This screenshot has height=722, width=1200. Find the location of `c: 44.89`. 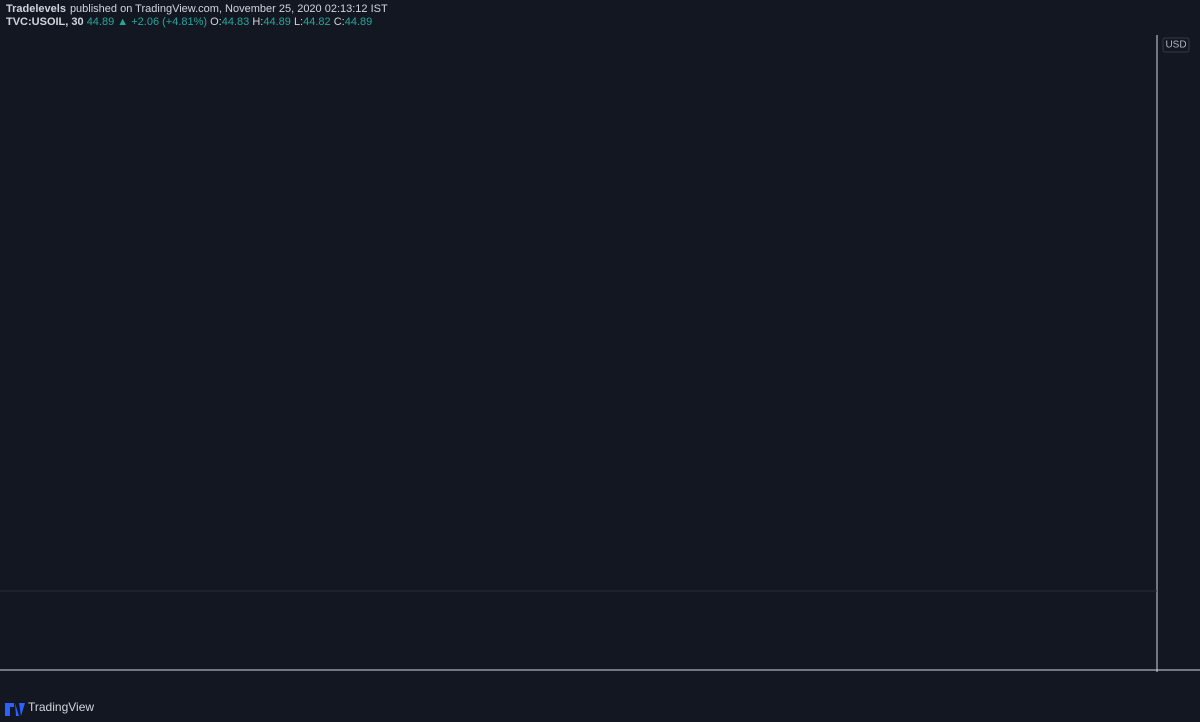

c: 44.89 is located at coordinates (359, 22).